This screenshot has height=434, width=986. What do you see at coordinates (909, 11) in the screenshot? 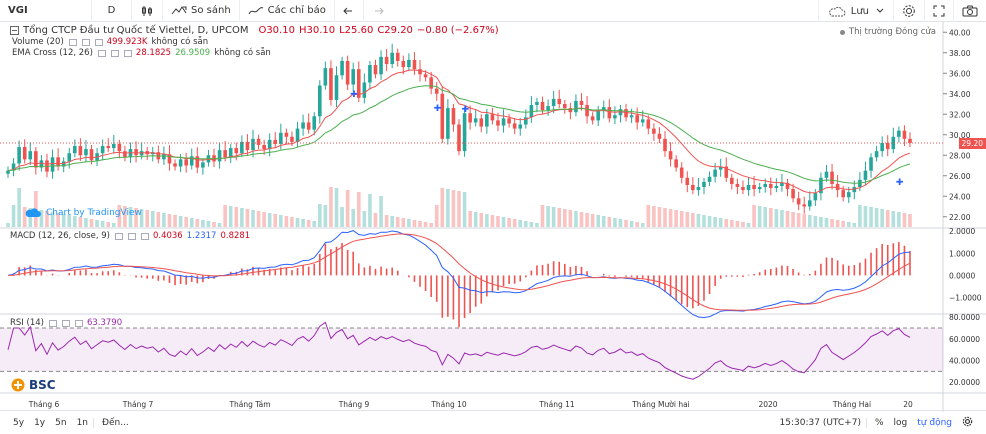
I see `settings-button` at bounding box center [909, 11].